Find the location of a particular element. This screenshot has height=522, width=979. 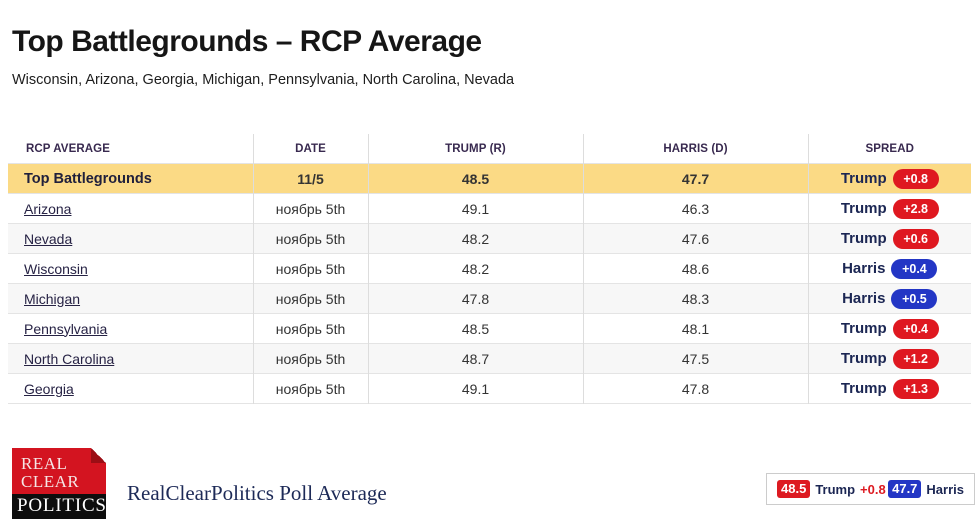

rcp-logo-line1: REAL is located at coordinates (44, 463).